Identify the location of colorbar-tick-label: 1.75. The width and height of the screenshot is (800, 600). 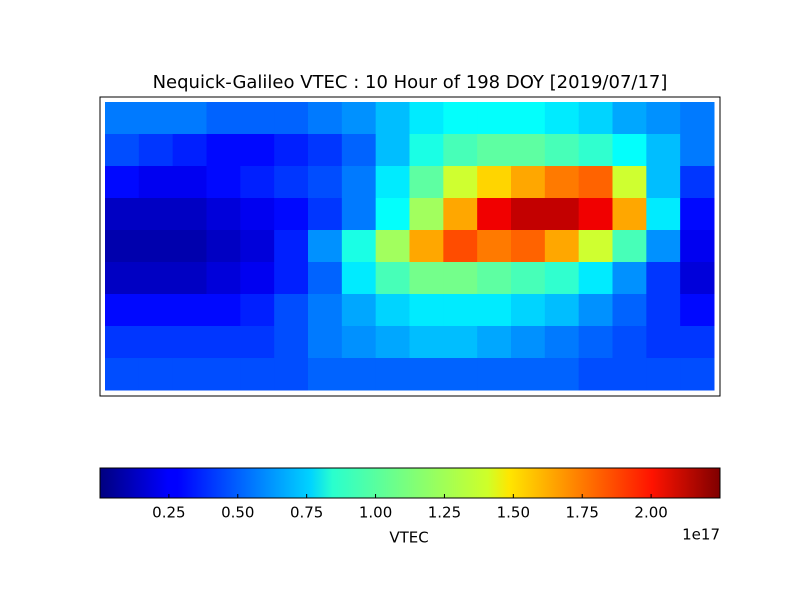
(582, 513).